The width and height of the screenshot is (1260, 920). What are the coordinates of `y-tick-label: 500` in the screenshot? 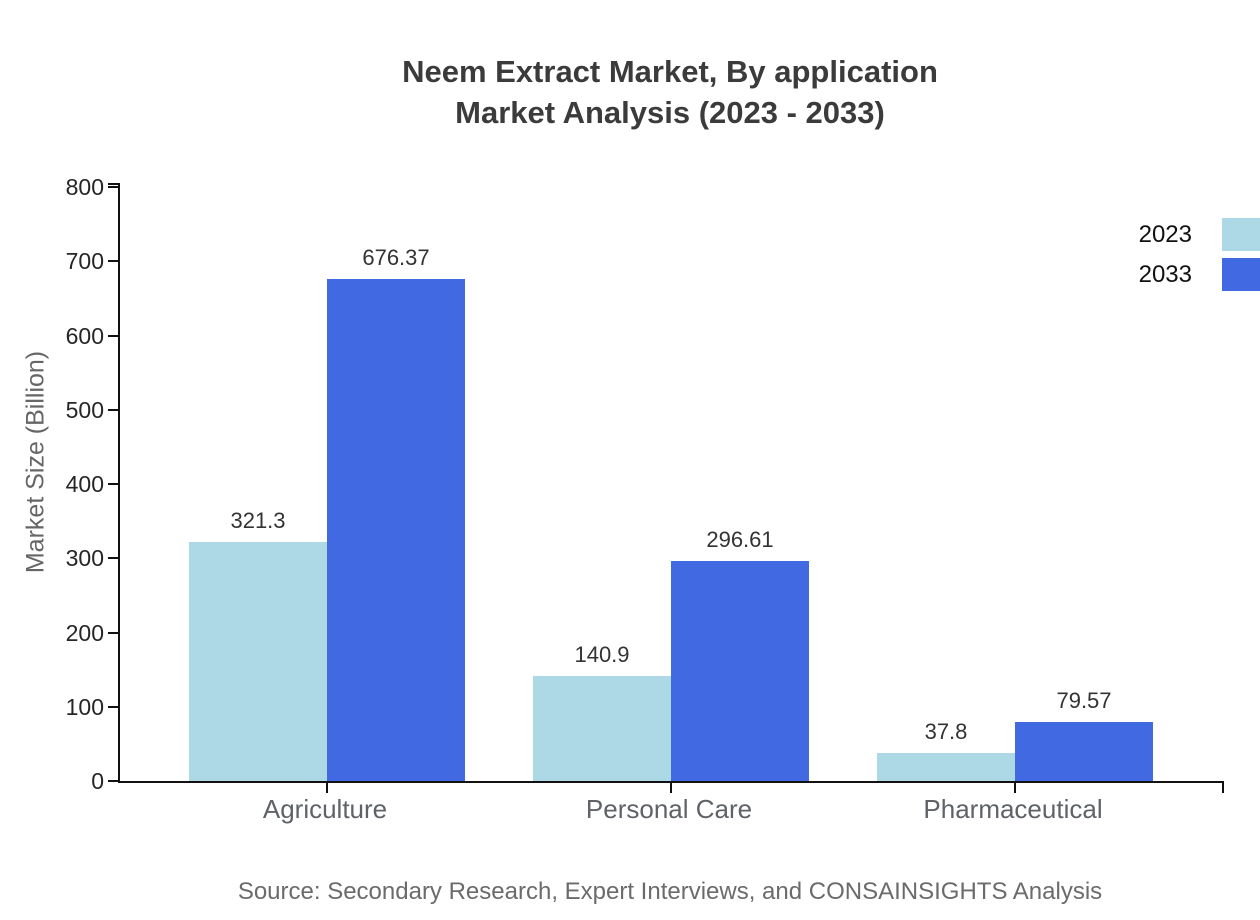 It's located at (84, 409).